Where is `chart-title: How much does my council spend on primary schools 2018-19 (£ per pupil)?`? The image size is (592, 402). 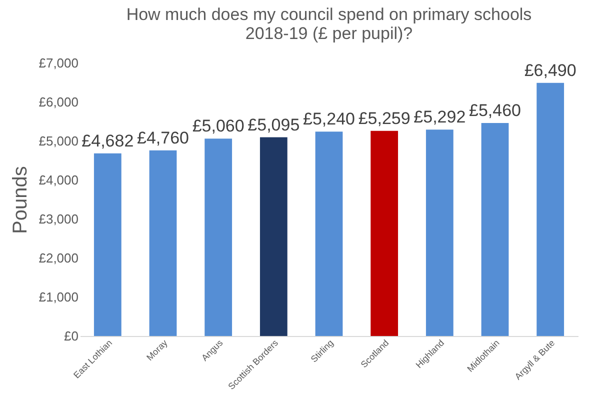
chart-title: How much does my council spend on primary schools 2018-19 (£ per pupil)? is located at coordinates (329, 24).